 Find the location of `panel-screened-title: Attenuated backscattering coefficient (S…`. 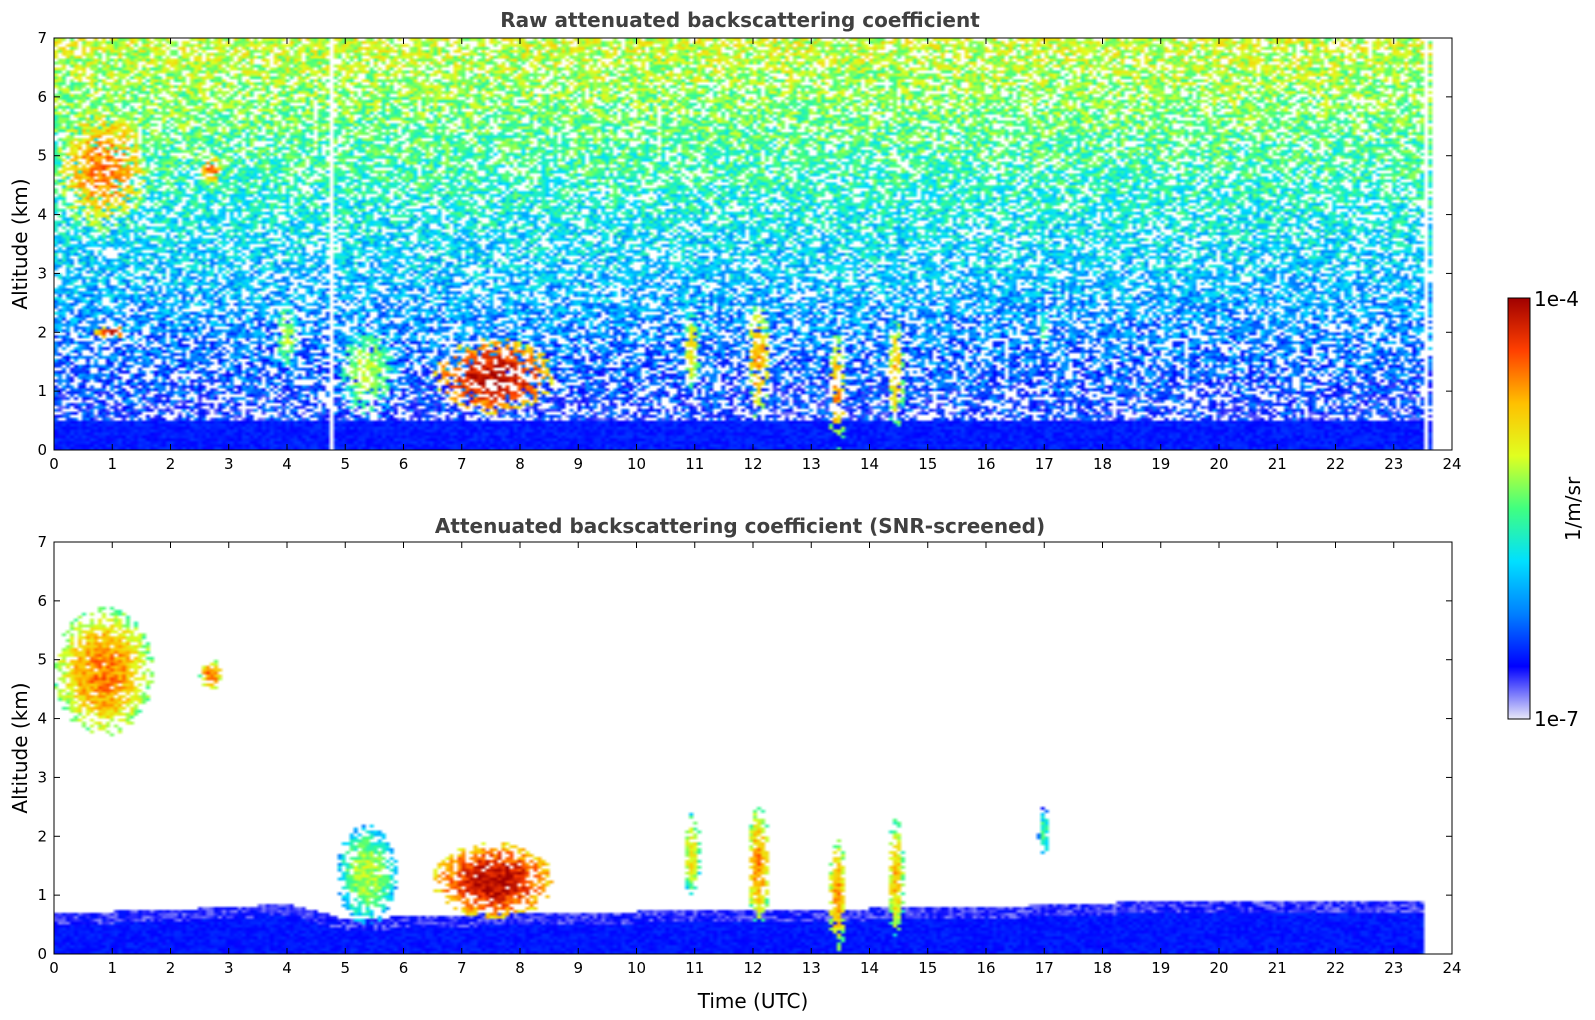

panel-screened-title: Attenuated backscattering coefficient (S… is located at coordinates (740, 526).